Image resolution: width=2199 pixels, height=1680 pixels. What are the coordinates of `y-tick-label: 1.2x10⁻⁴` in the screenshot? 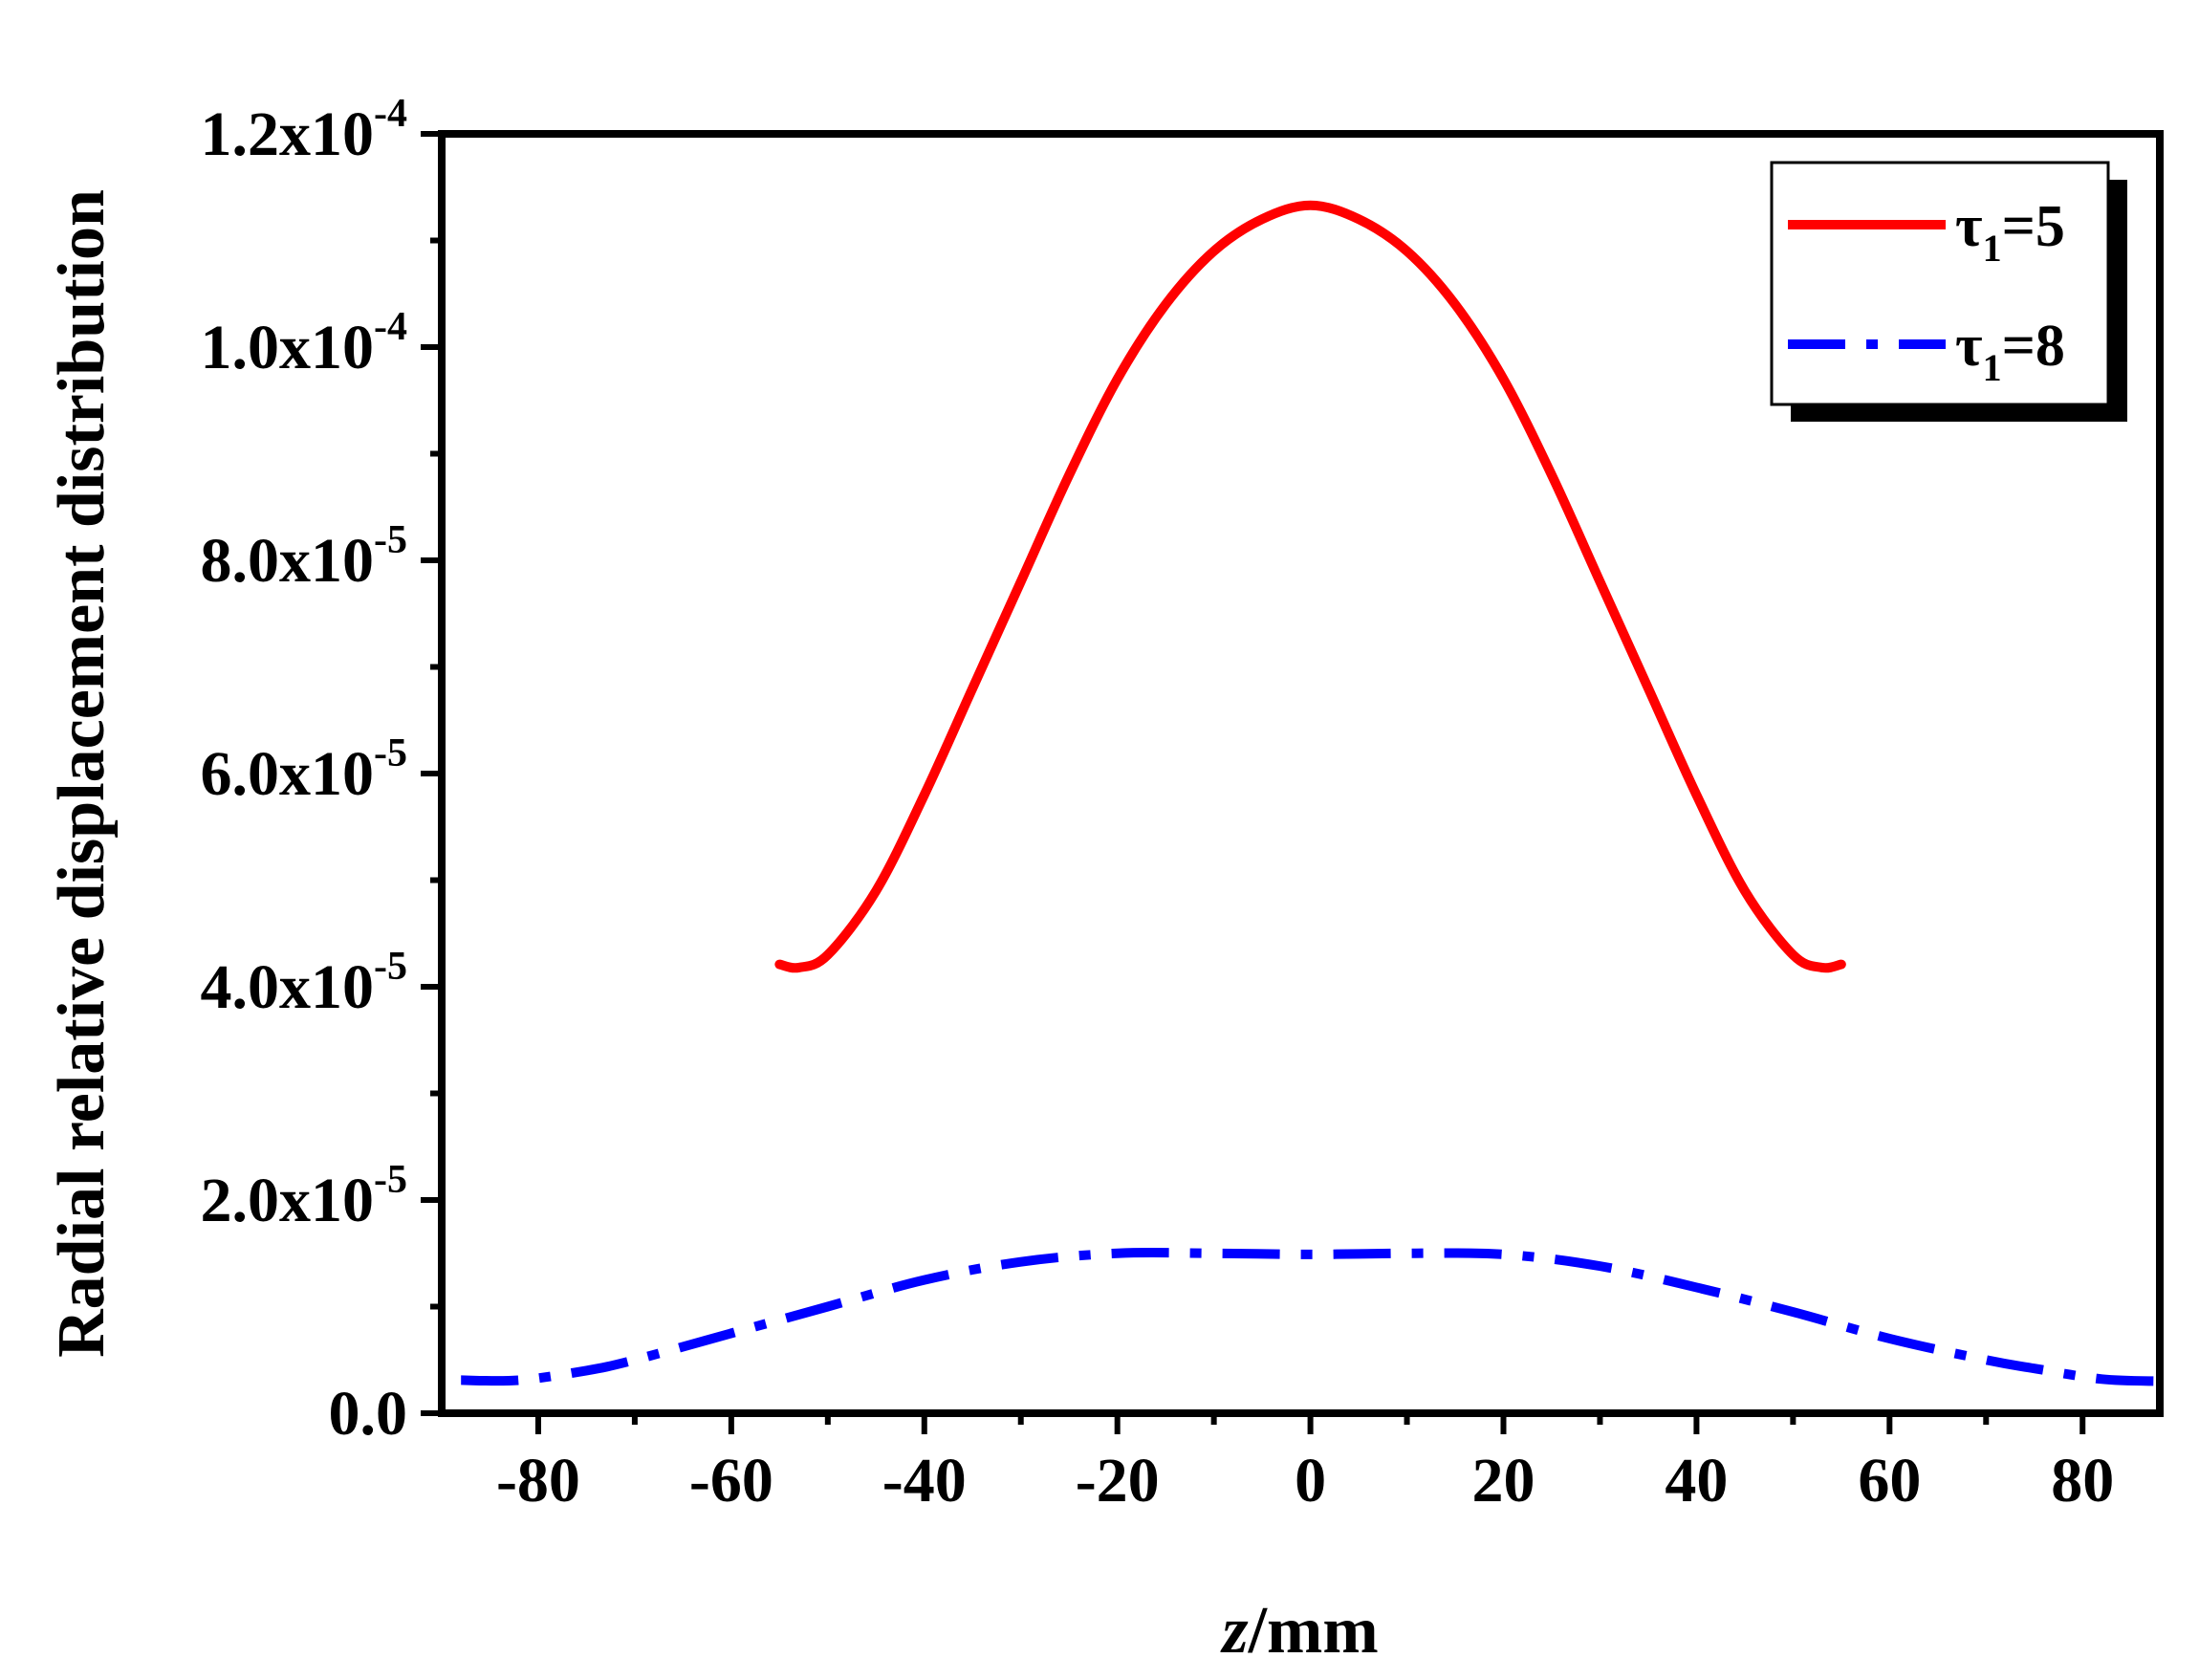 It's located at (304, 131).